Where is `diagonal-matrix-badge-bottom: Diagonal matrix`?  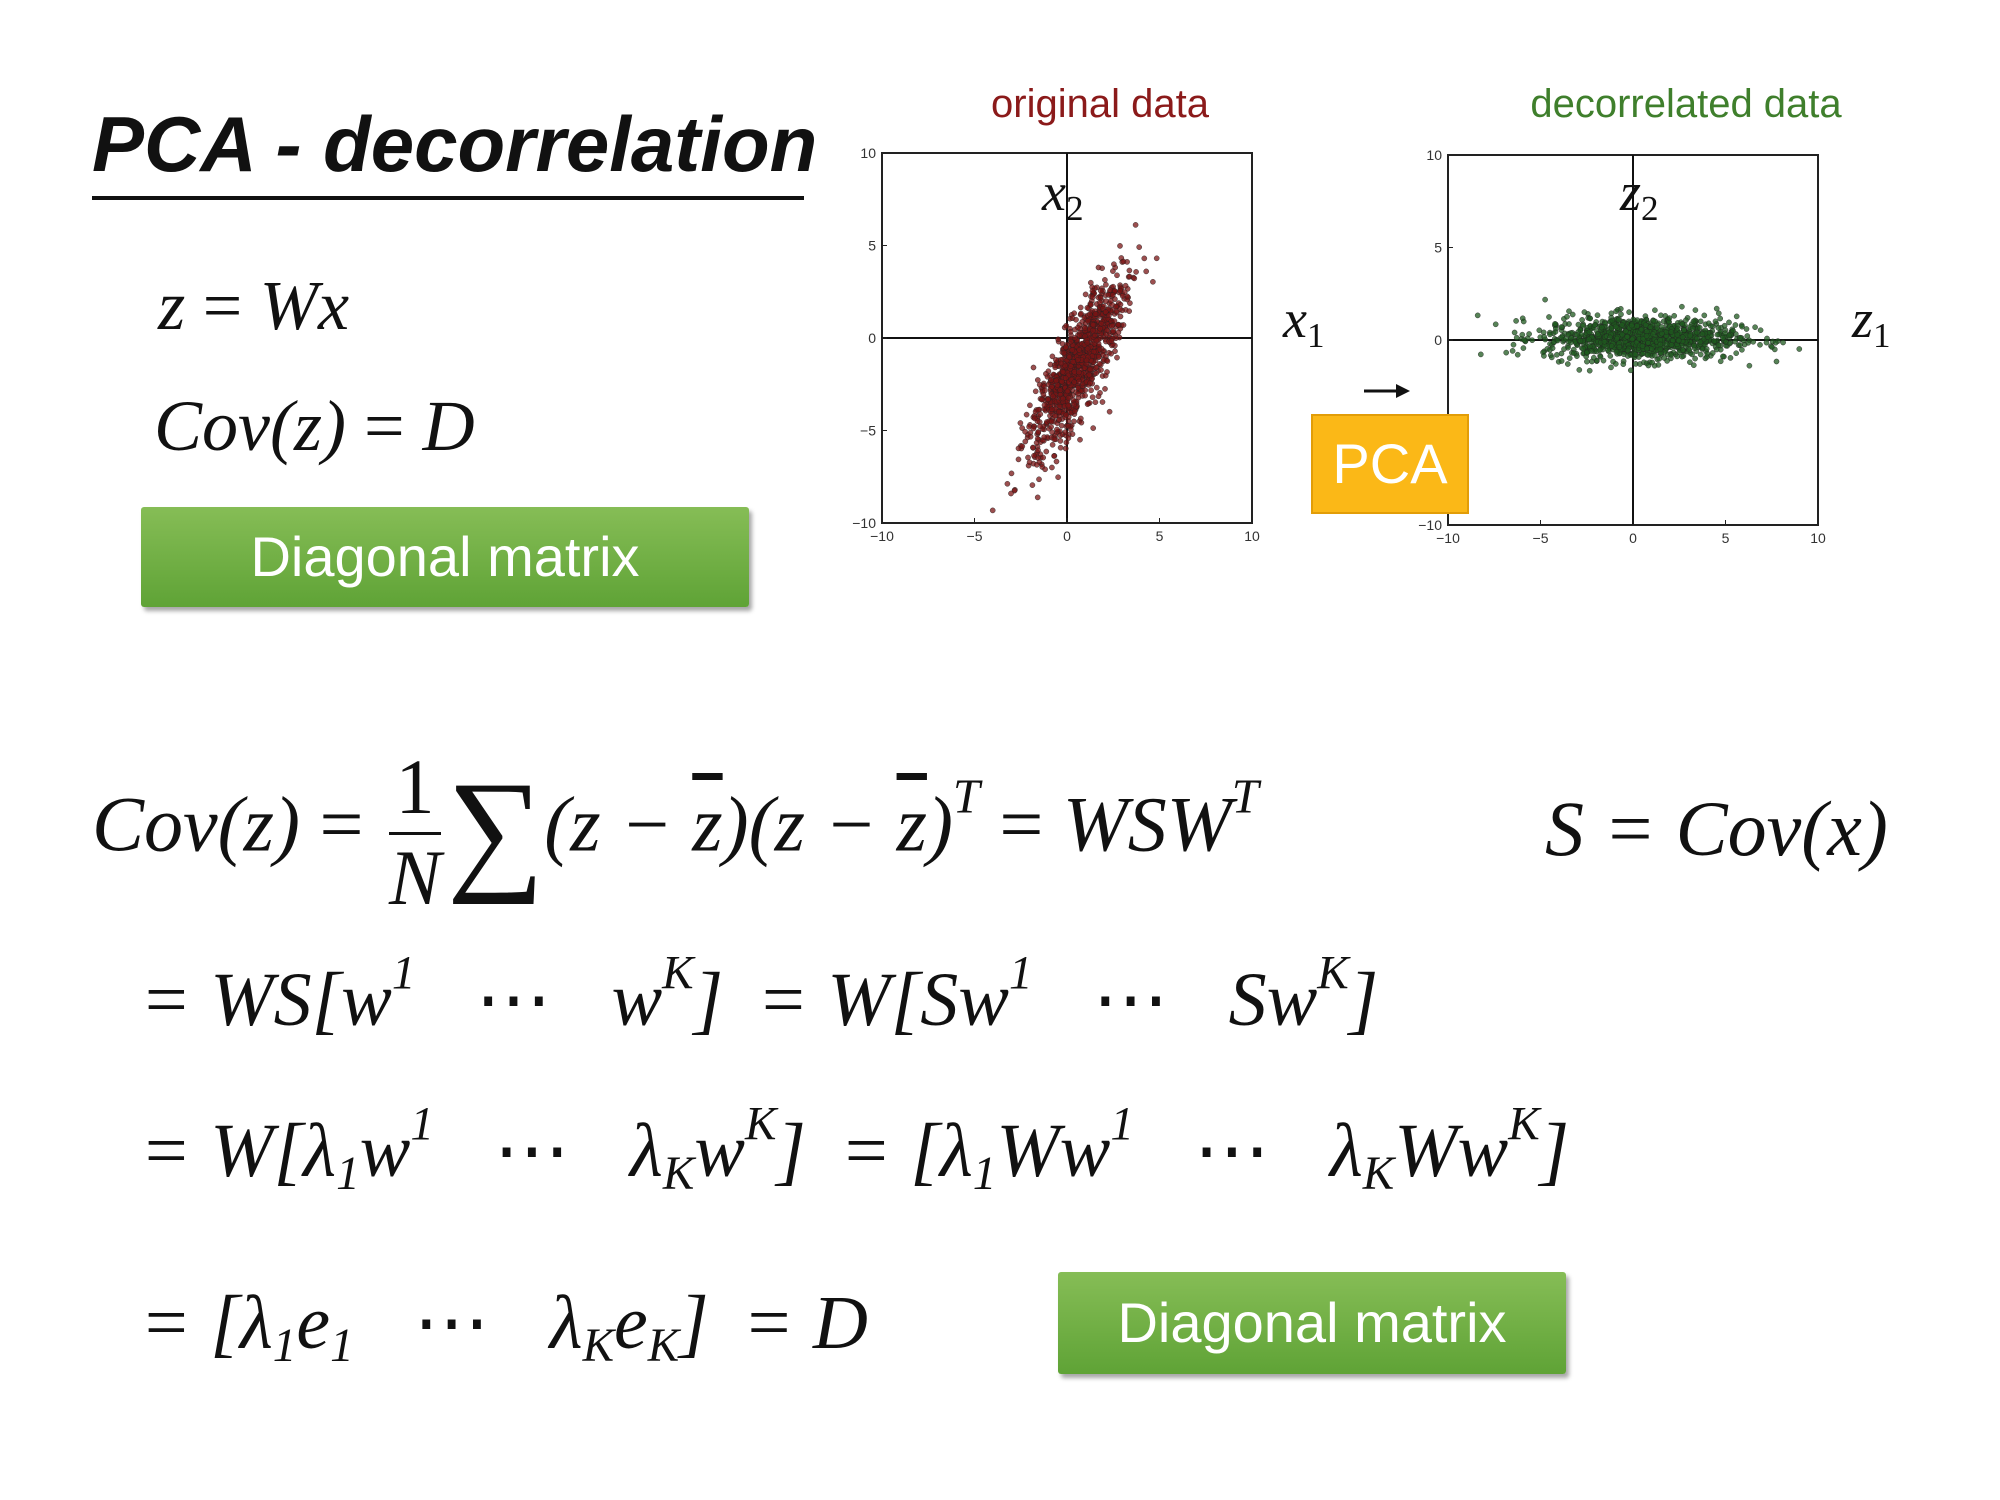
diagonal-matrix-badge-bottom: Diagonal matrix is located at coordinates (1312, 1323).